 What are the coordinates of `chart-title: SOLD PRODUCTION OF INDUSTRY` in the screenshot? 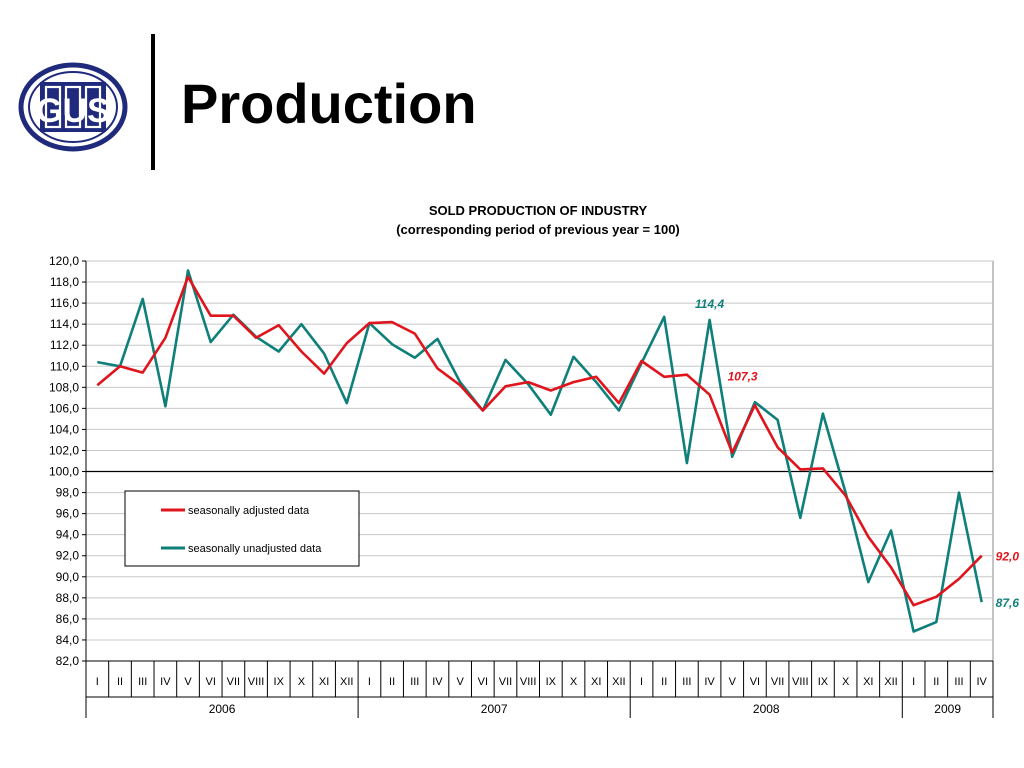 It's located at (538, 210).